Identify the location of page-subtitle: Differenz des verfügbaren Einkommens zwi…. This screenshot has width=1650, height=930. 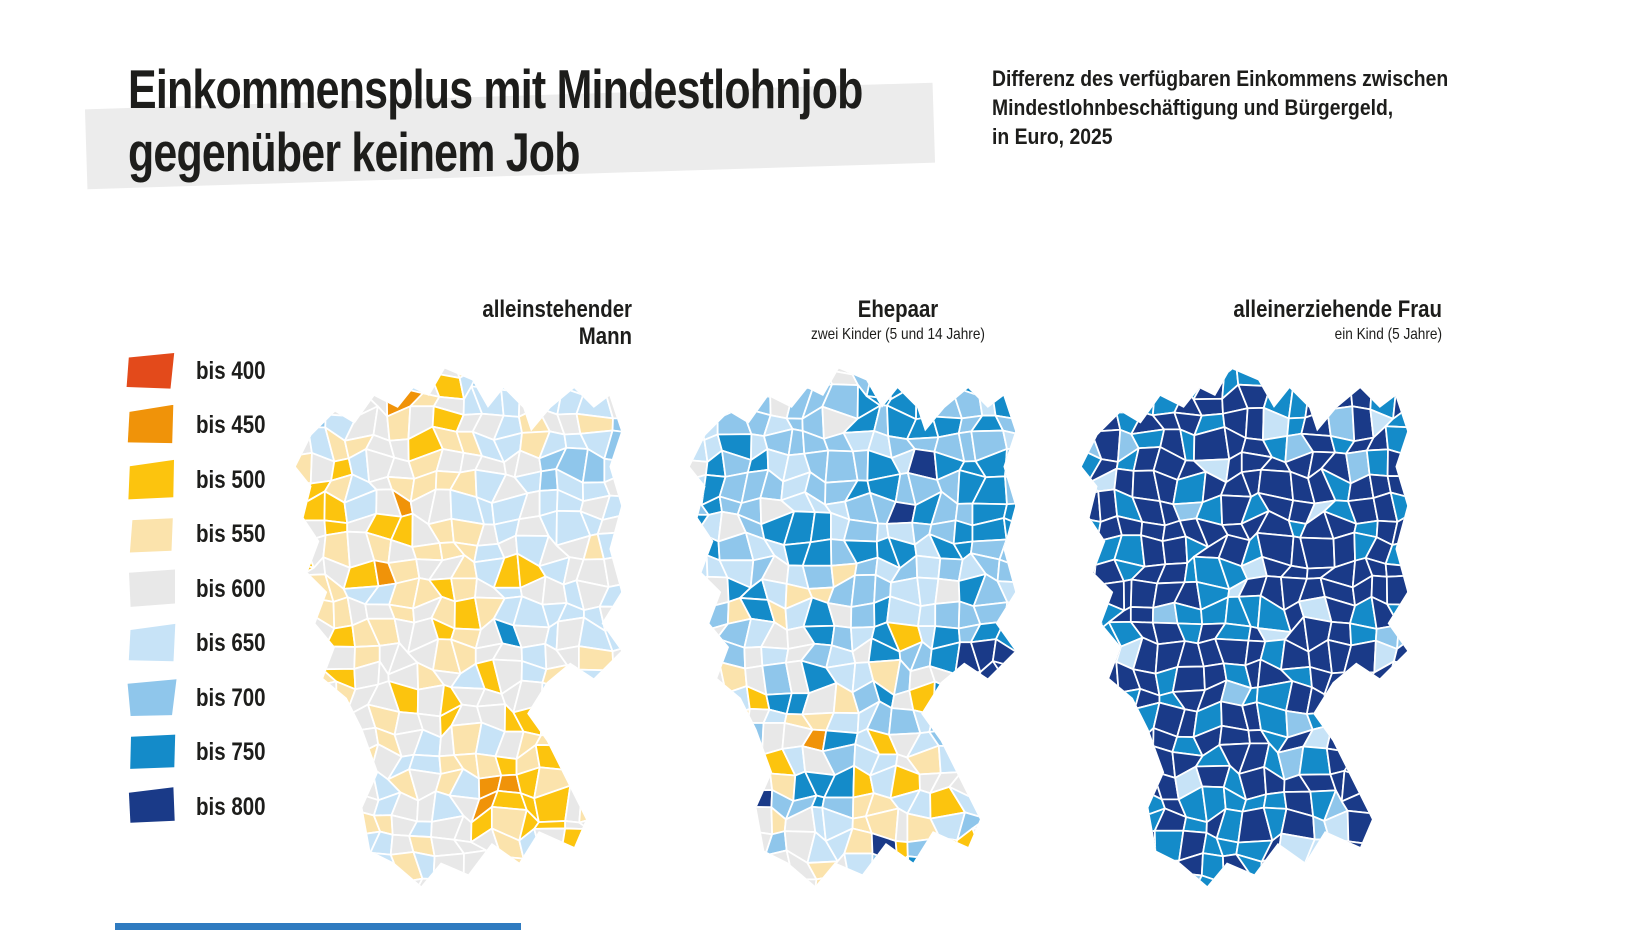
(1220, 107).